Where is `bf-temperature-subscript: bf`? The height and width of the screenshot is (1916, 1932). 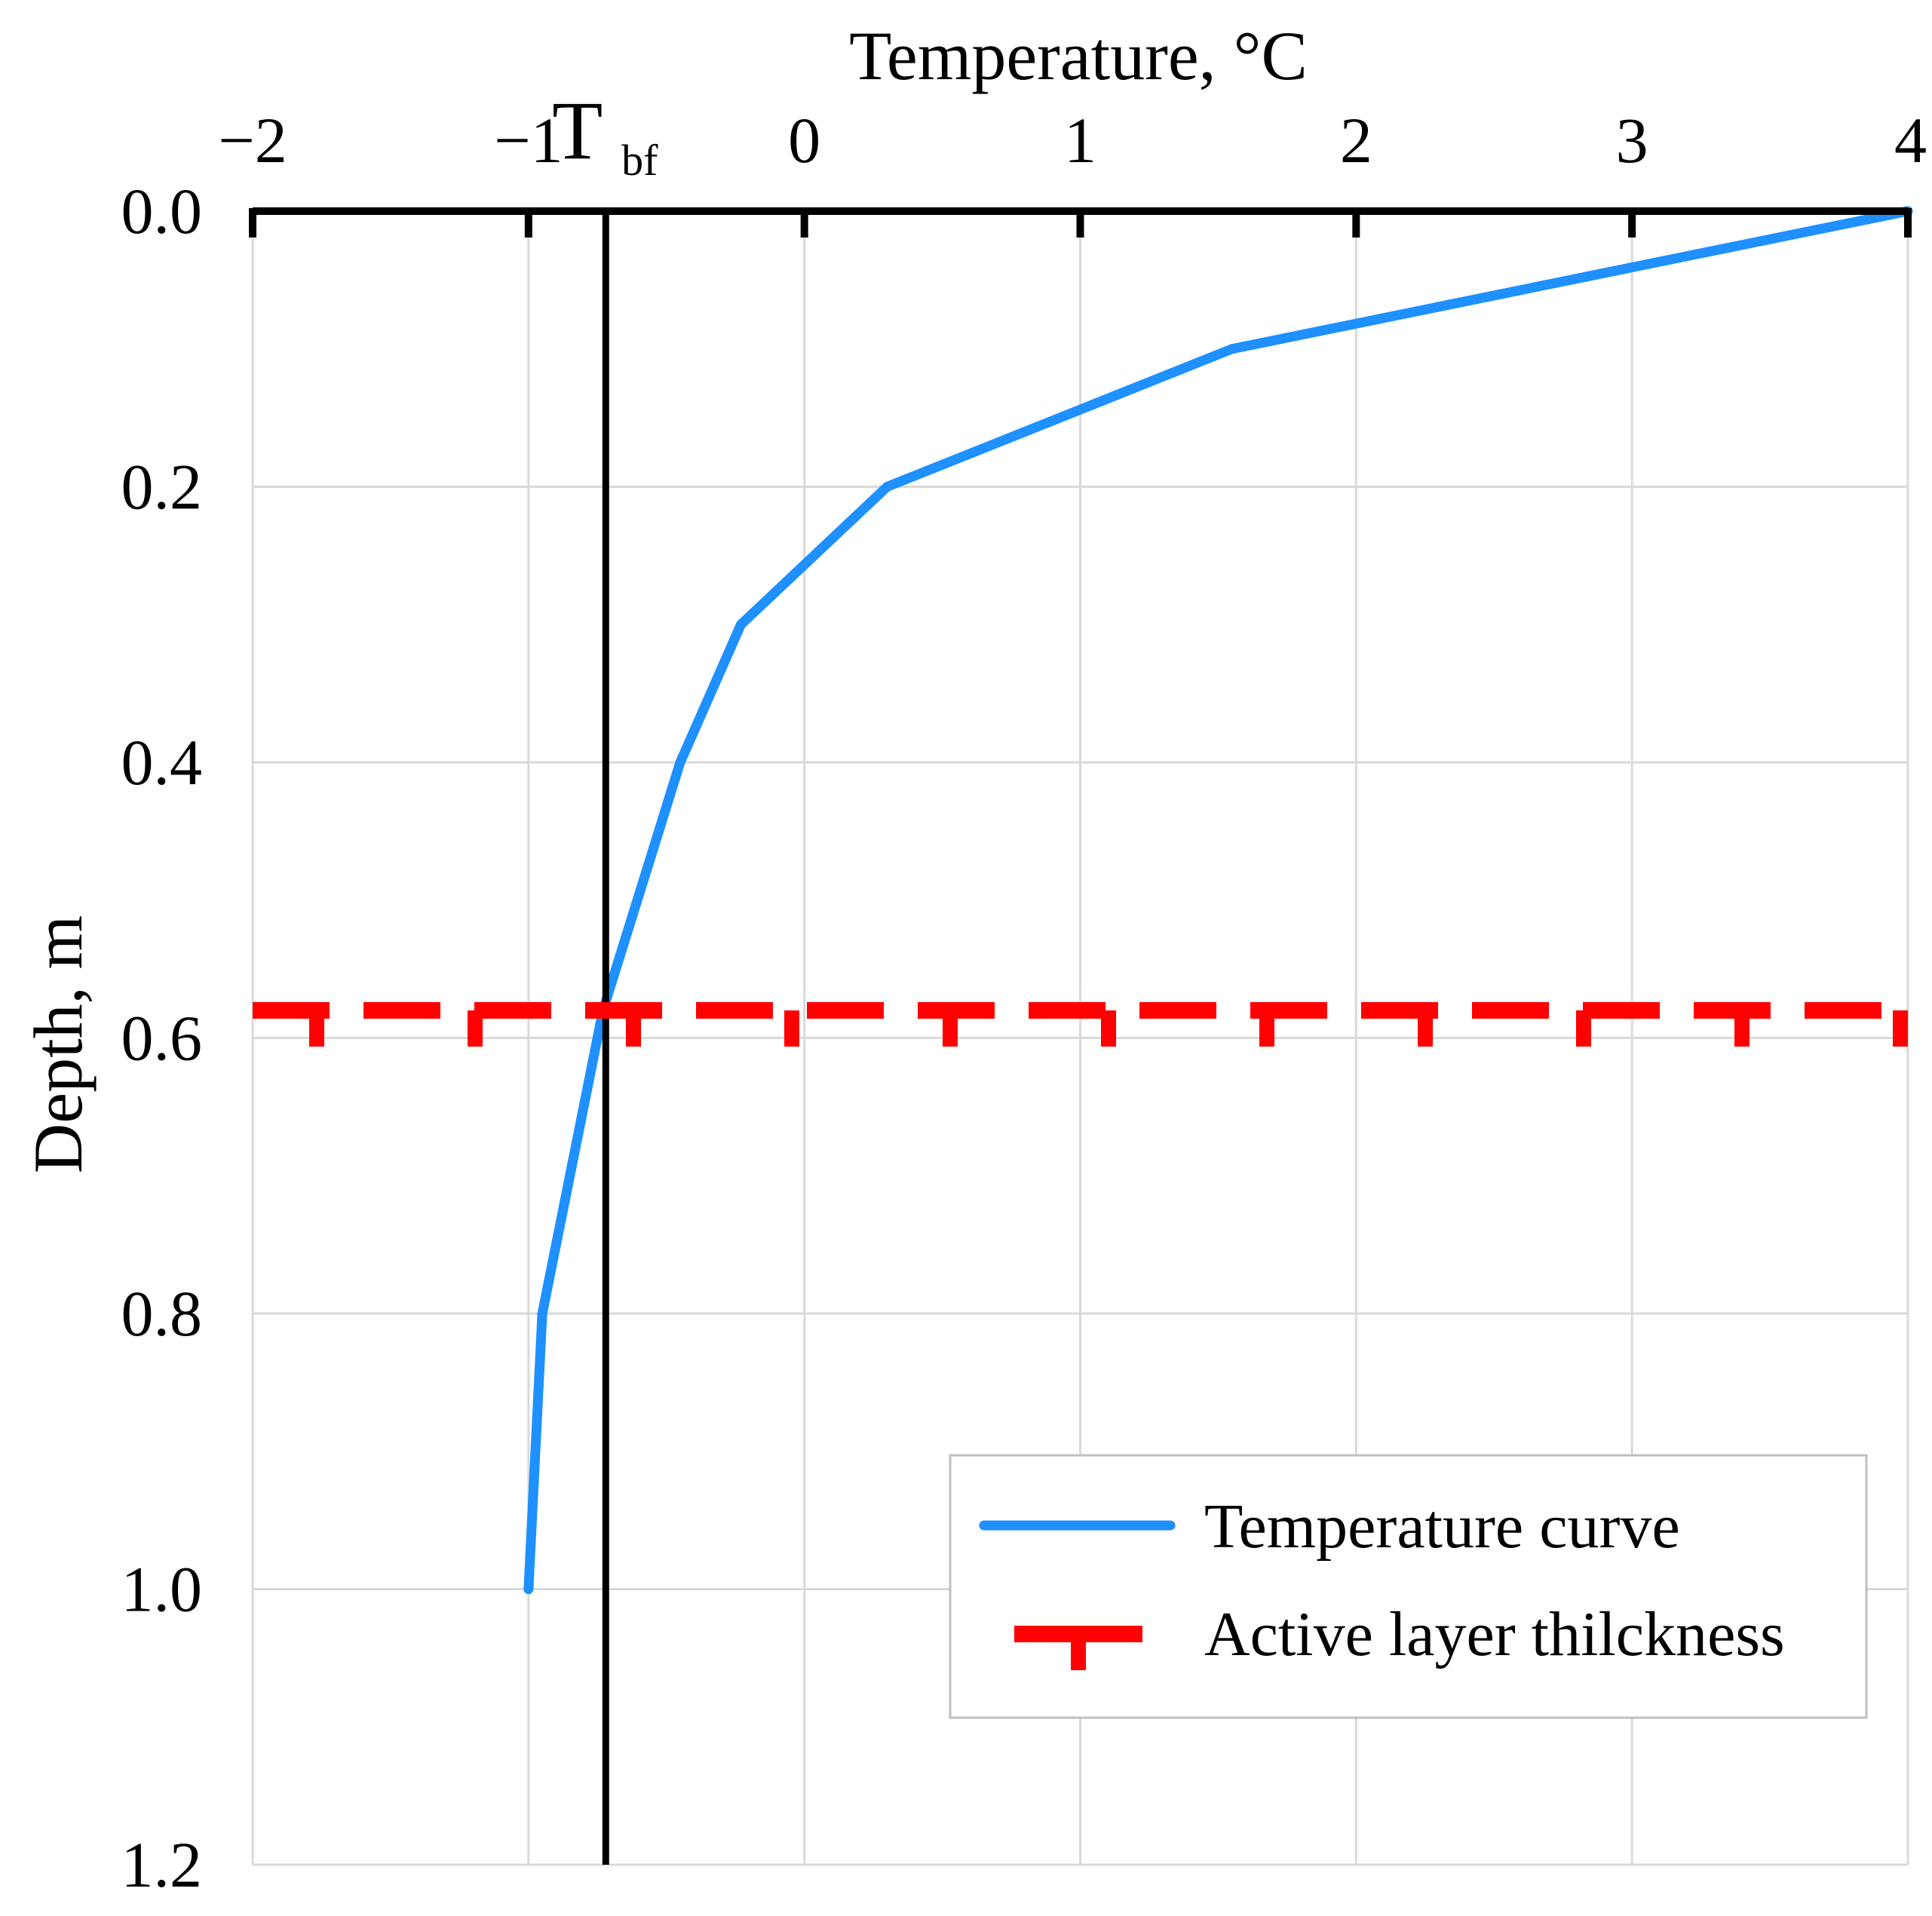
bf-temperature-subscript: bf is located at coordinates (639, 161).